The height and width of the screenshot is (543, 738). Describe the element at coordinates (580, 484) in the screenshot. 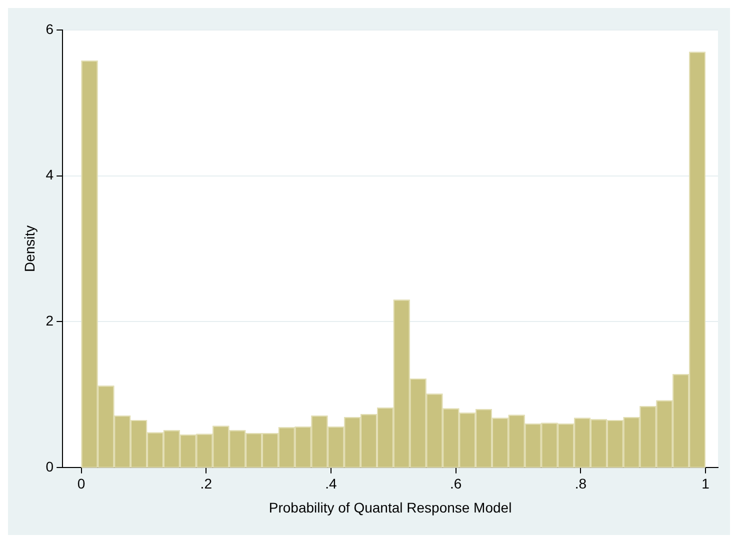

I see `x-tick-label: .8` at that location.